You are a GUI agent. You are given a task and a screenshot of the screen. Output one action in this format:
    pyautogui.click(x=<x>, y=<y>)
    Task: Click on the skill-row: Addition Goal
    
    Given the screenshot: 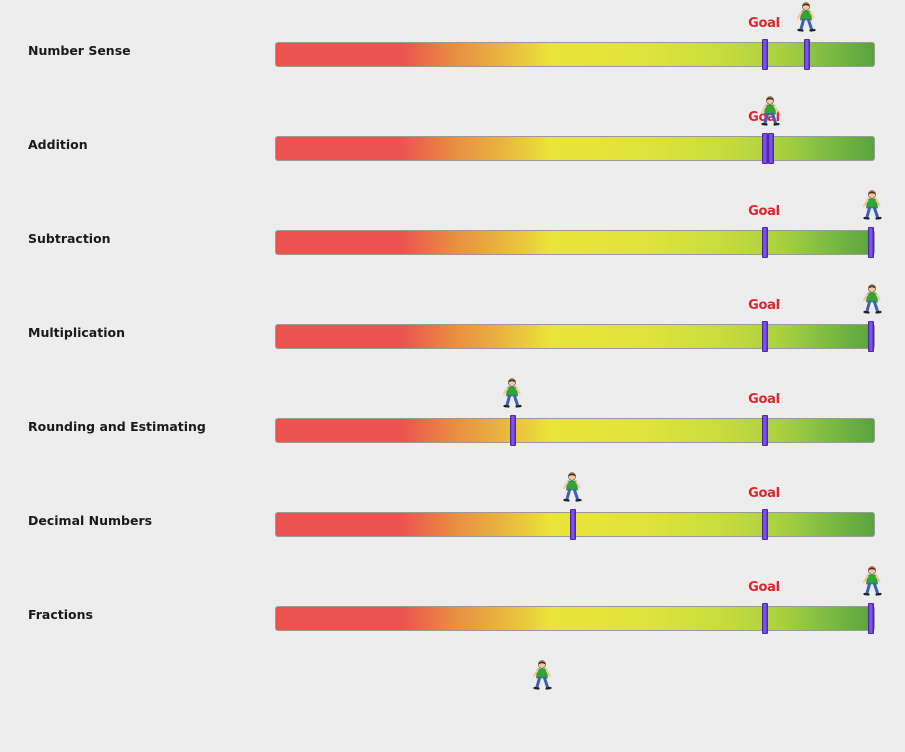 What is the action you would take?
    pyautogui.click(x=452, y=141)
    